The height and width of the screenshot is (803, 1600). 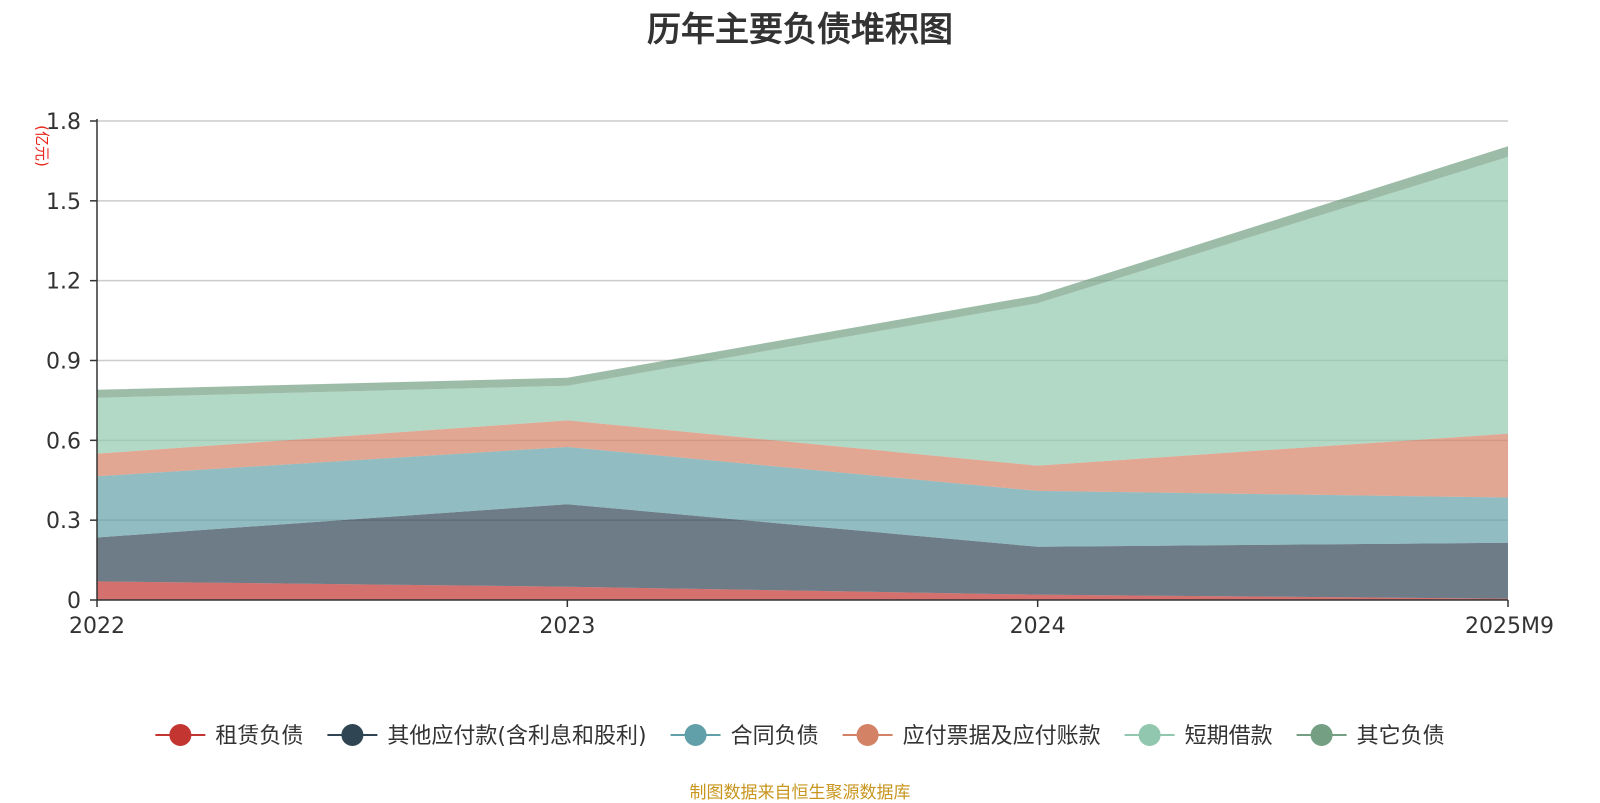 What do you see at coordinates (516, 736) in the screenshot?
I see `legend-label: 其他应付款(含利息和股利)` at bounding box center [516, 736].